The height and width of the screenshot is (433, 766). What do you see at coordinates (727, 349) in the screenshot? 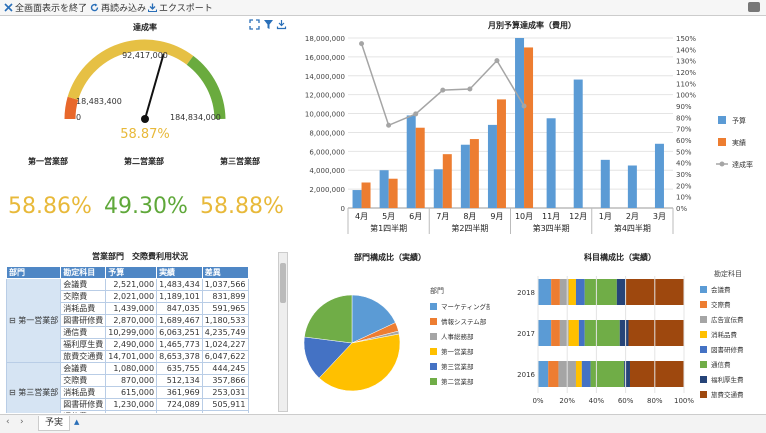
I see `legend-label: 図書研修費` at bounding box center [727, 349].